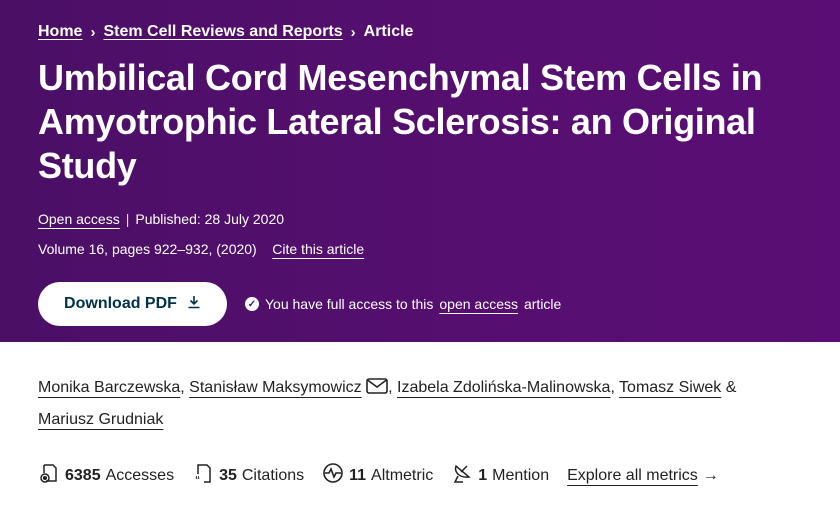 This screenshot has width=840, height=508. Describe the element at coordinates (147, 249) in the screenshot. I see `volume-info: Volume 16, pages 922–932, (2020)` at that location.